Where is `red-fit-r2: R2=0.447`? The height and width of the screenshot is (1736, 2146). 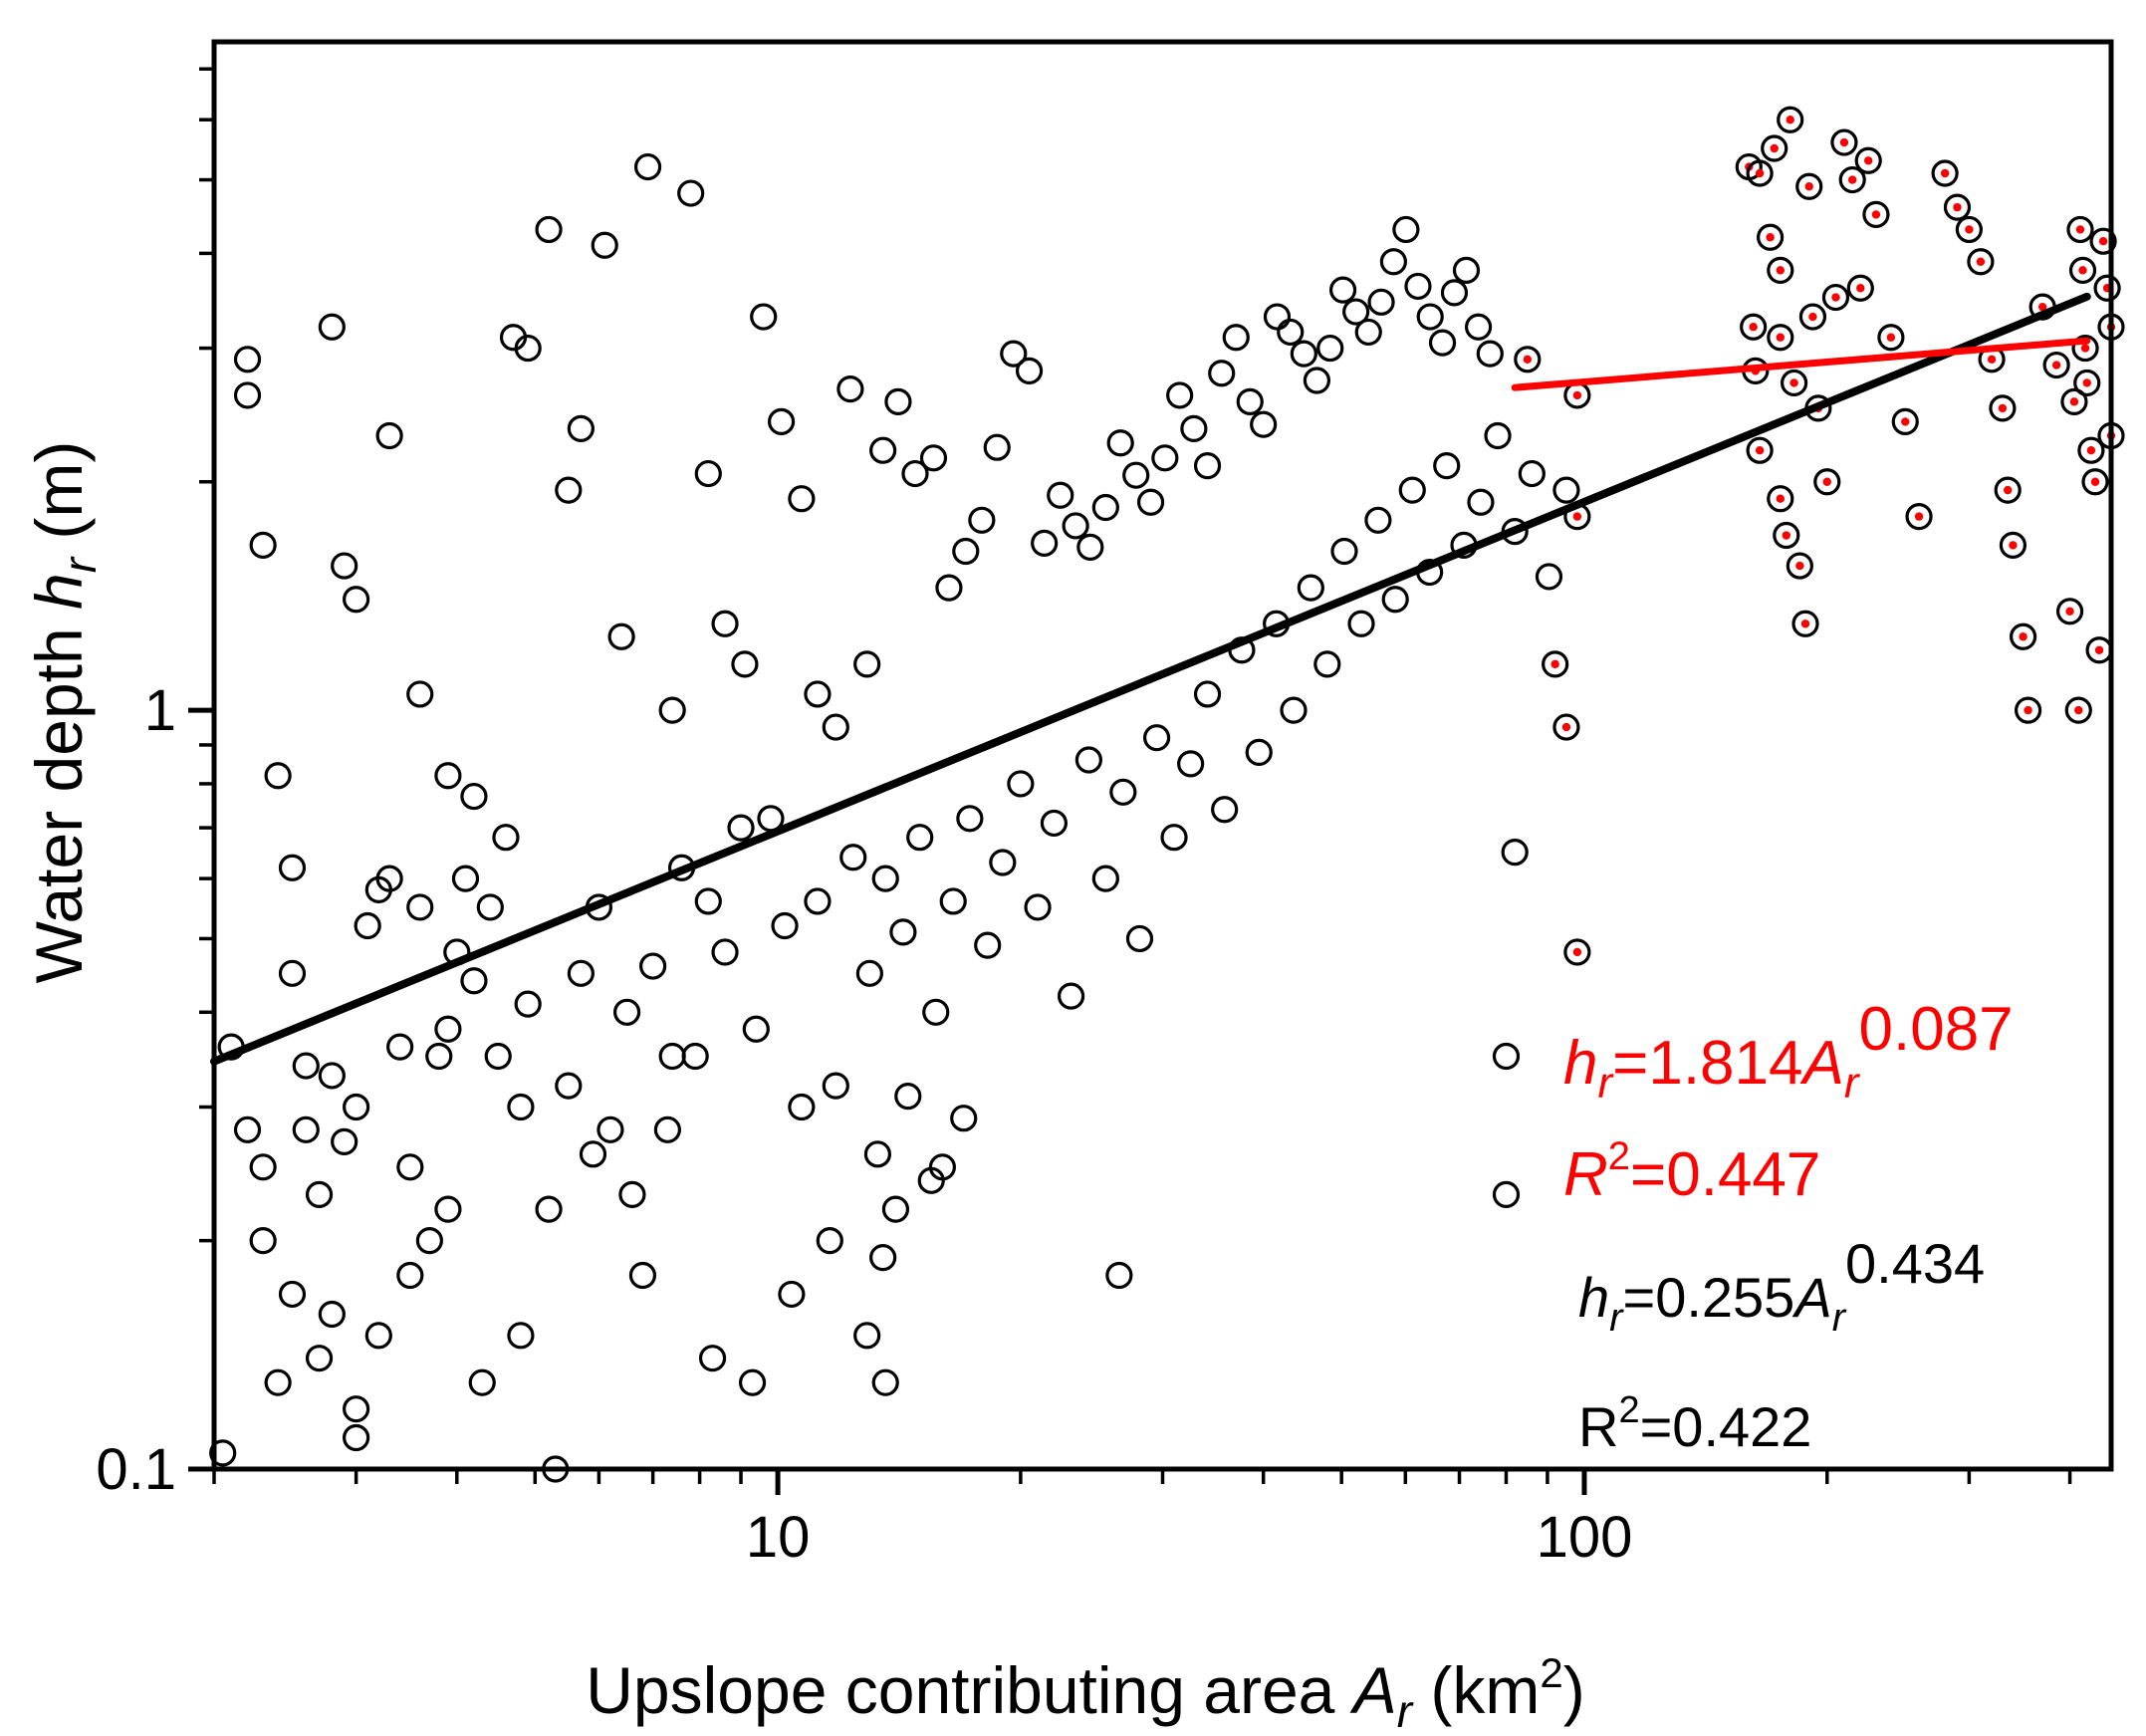
red-fit-r2: R2=0.447 is located at coordinates (1691, 1171).